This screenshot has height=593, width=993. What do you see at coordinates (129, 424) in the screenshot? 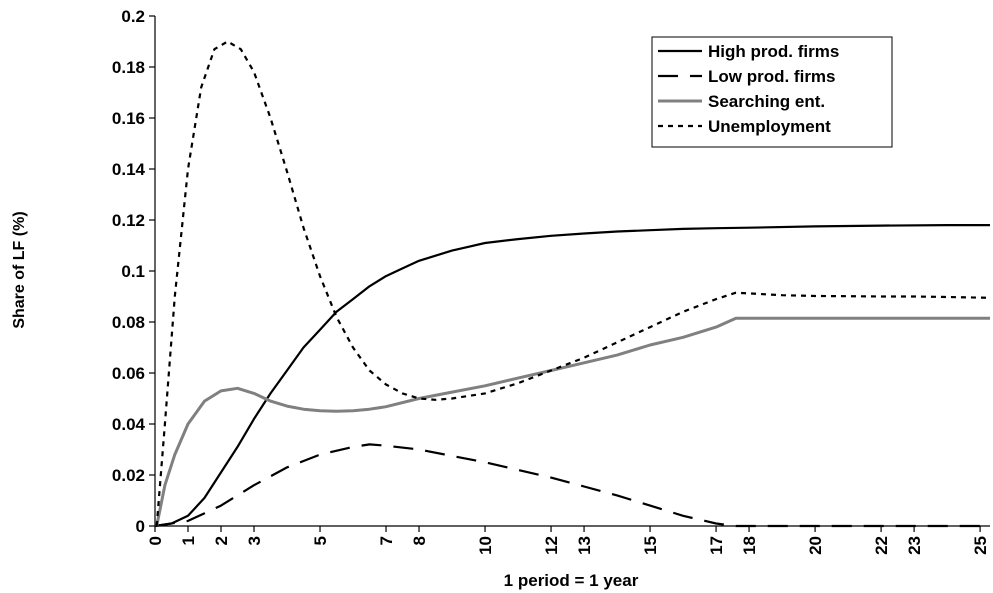
I see `y-tick-label: 0.04` at bounding box center [129, 424].